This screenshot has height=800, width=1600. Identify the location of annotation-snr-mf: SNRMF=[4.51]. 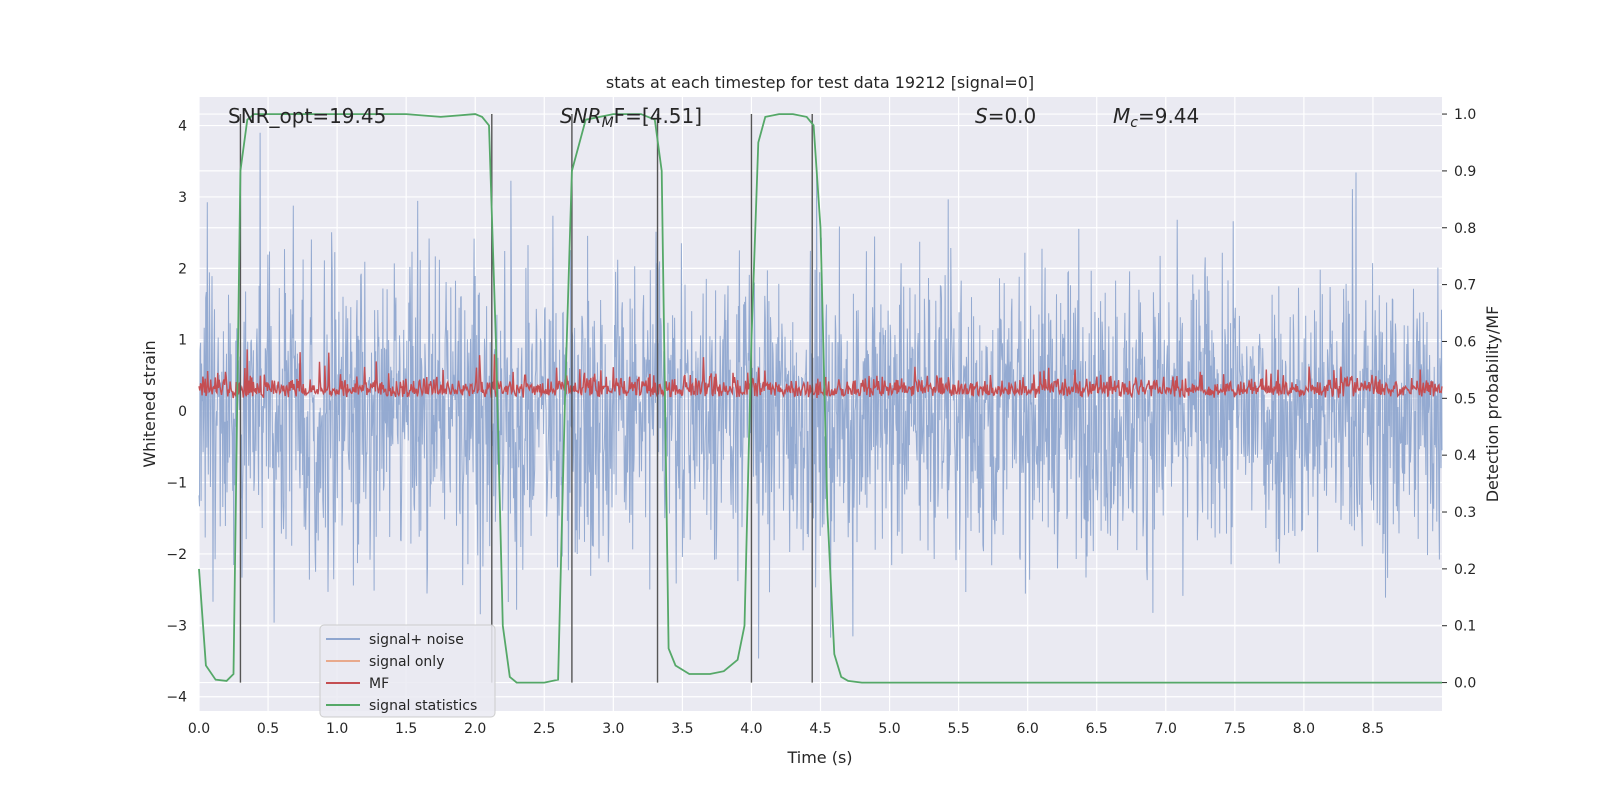
(631, 117).